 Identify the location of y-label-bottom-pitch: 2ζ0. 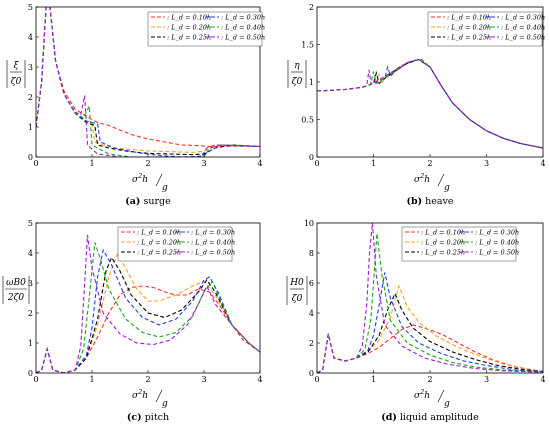
(16, 298).